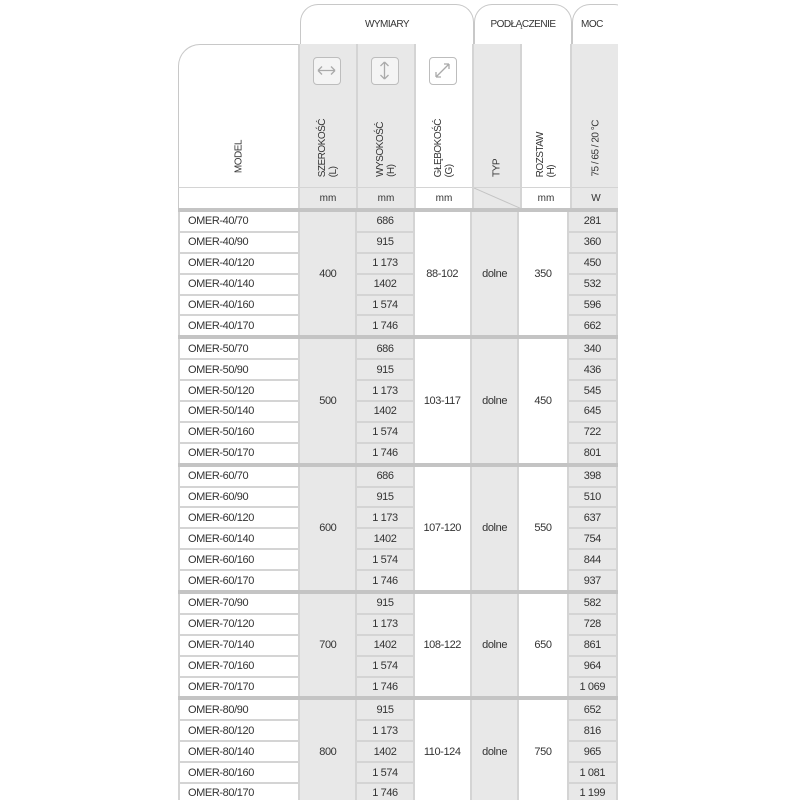 Image resolution: width=800 pixels, height=800 pixels. Describe the element at coordinates (239, 687) in the screenshot. I see `model-cell: OMER-70/170` at that location.